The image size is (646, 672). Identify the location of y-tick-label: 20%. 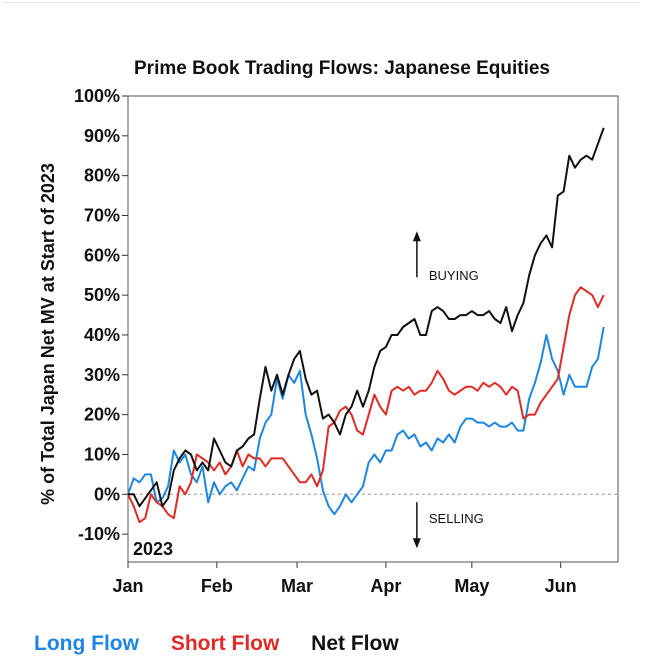
(102, 415).